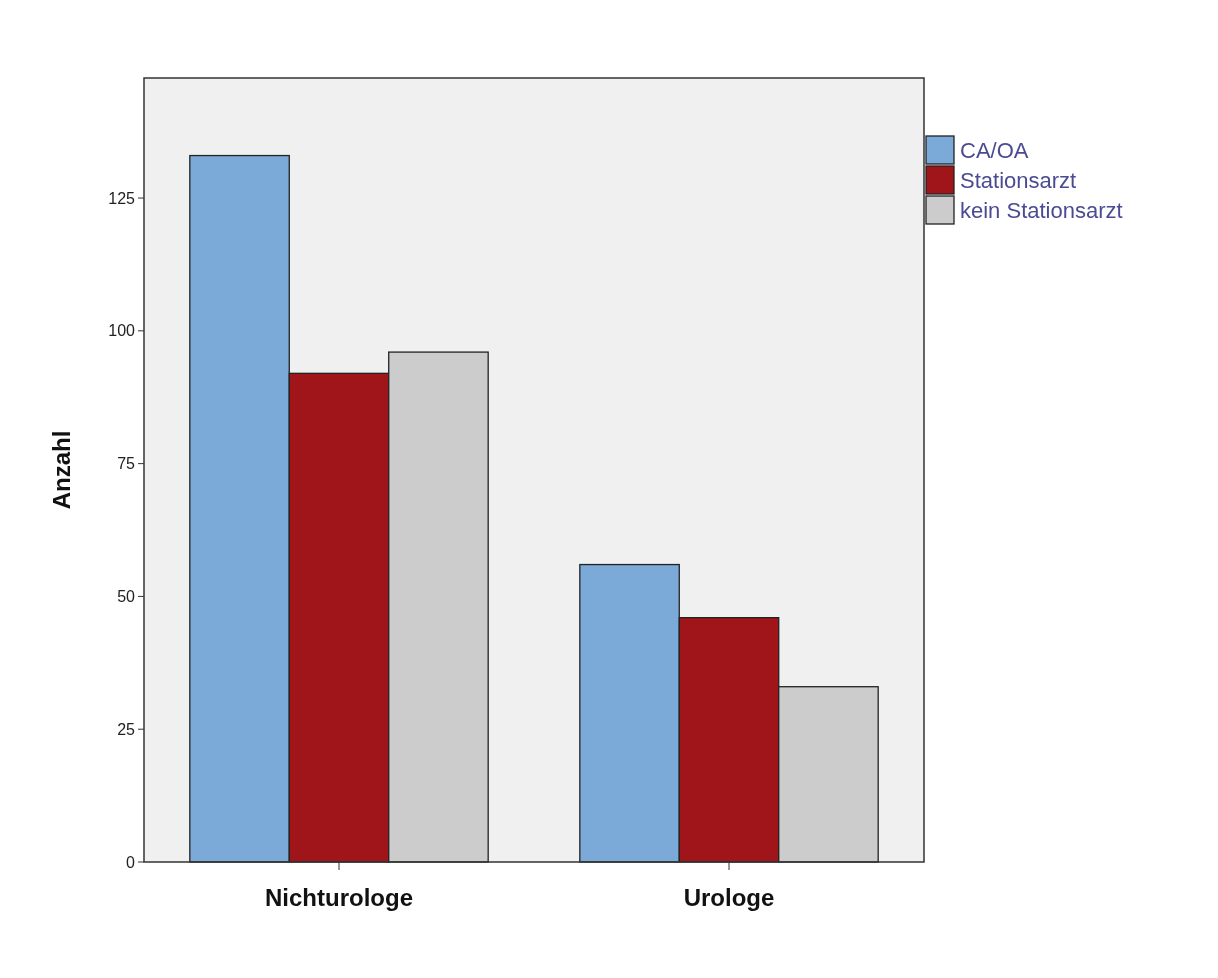 This screenshot has width=1218, height=978. Describe the element at coordinates (61, 470) in the screenshot. I see `y-axis-title: Anzahl` at that location.